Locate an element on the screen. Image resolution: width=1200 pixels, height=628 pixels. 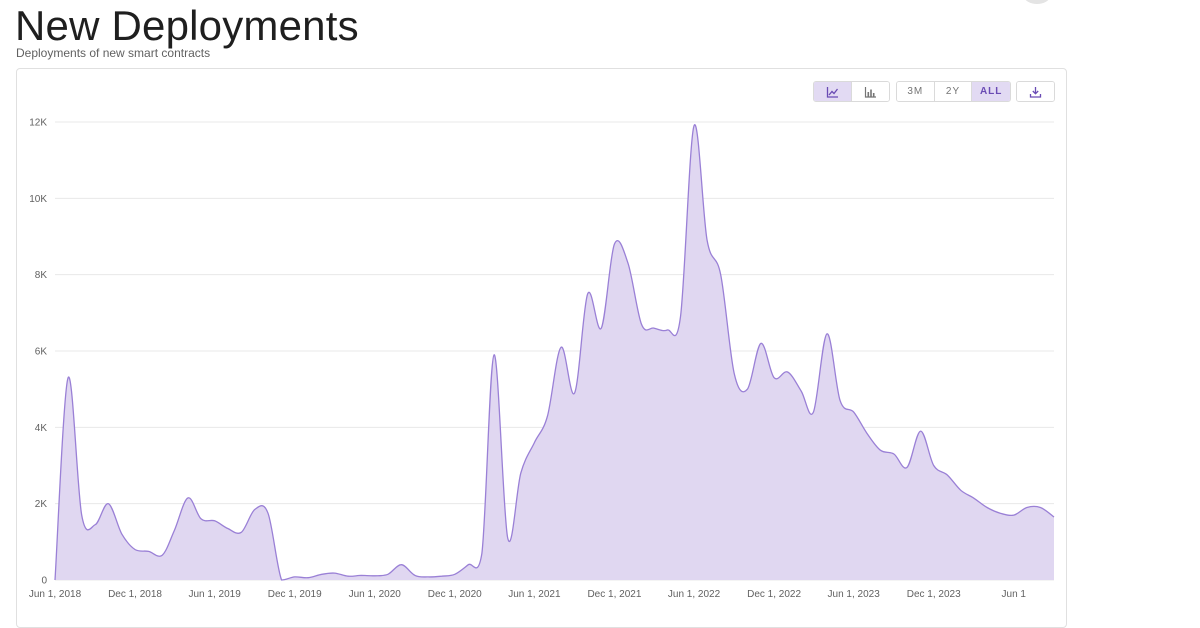
download-icon is located at coordinates (1035, 92).